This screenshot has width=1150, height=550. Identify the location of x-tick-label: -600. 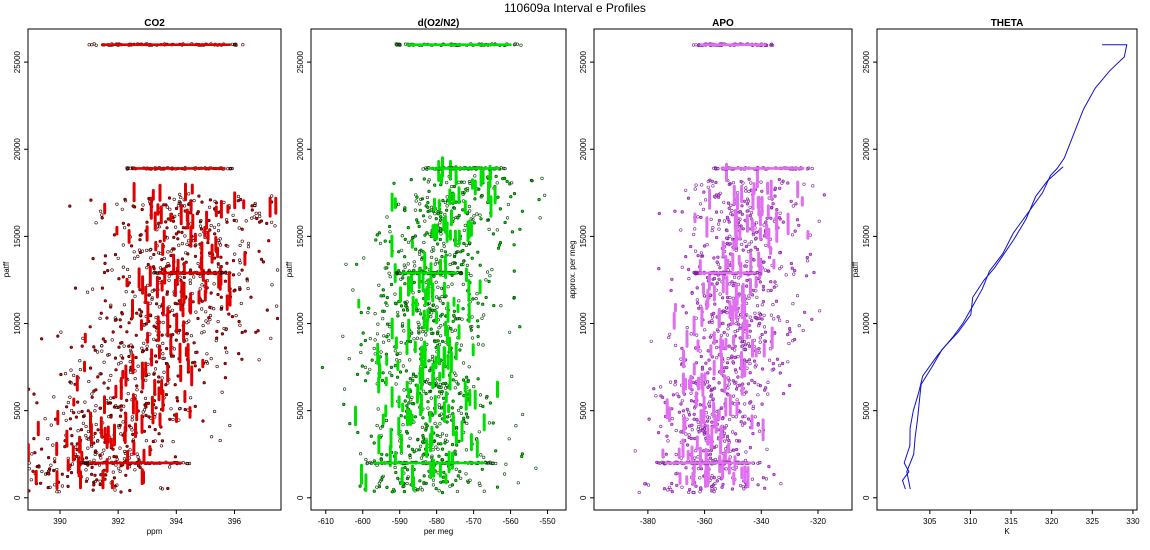
(363, 521).